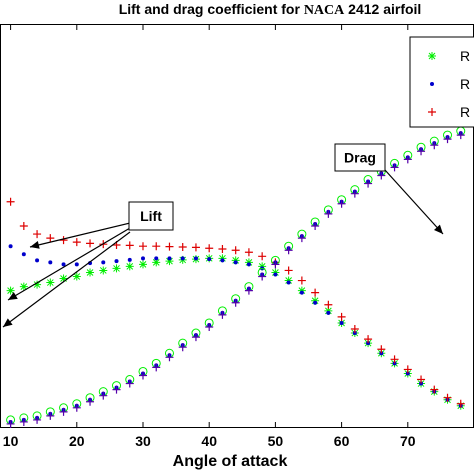 Image resolution: width=474 pixels, height=474 pixels. I want to click on title-suffix: 2412 airfoil, so click(384, 9).